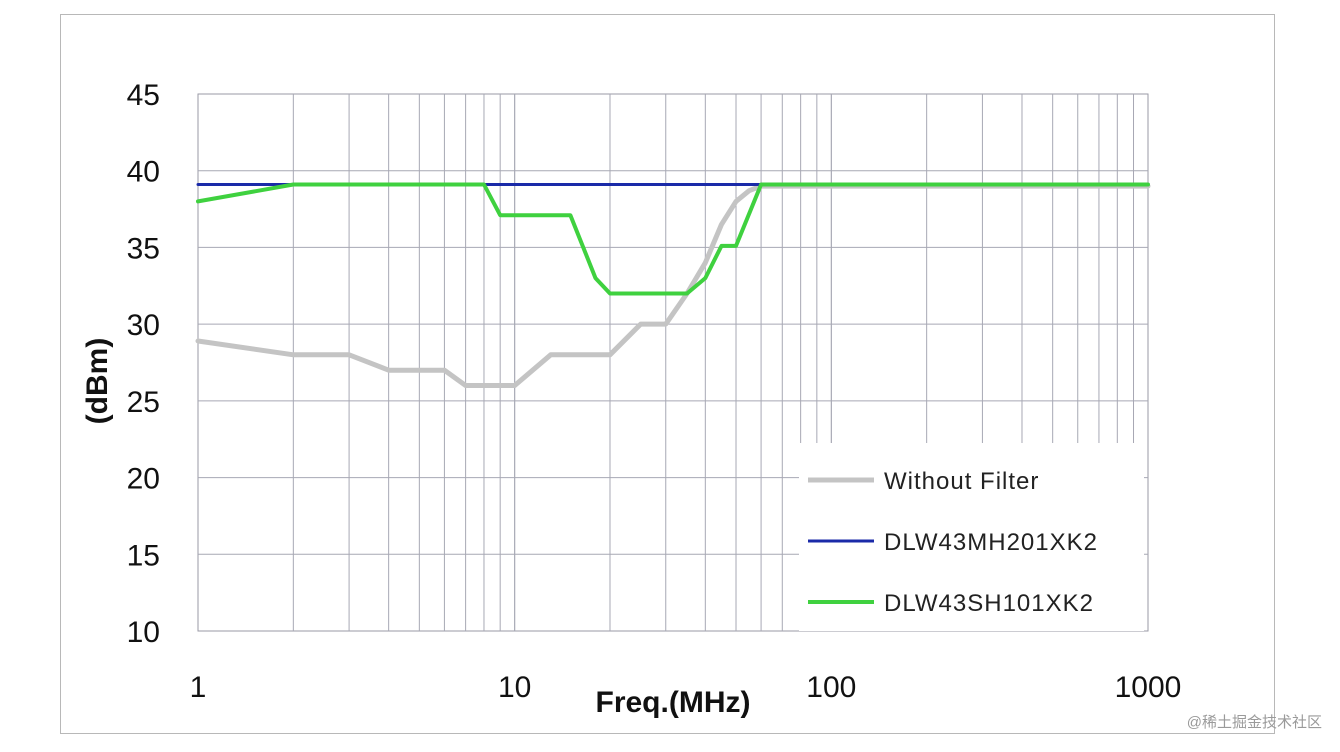 Image resolution: width=1340 pixels, height=752 pixels. Describe the element at coordinates (143, 95) in the screenshot. I see `y-tick-label: 45` at that location.